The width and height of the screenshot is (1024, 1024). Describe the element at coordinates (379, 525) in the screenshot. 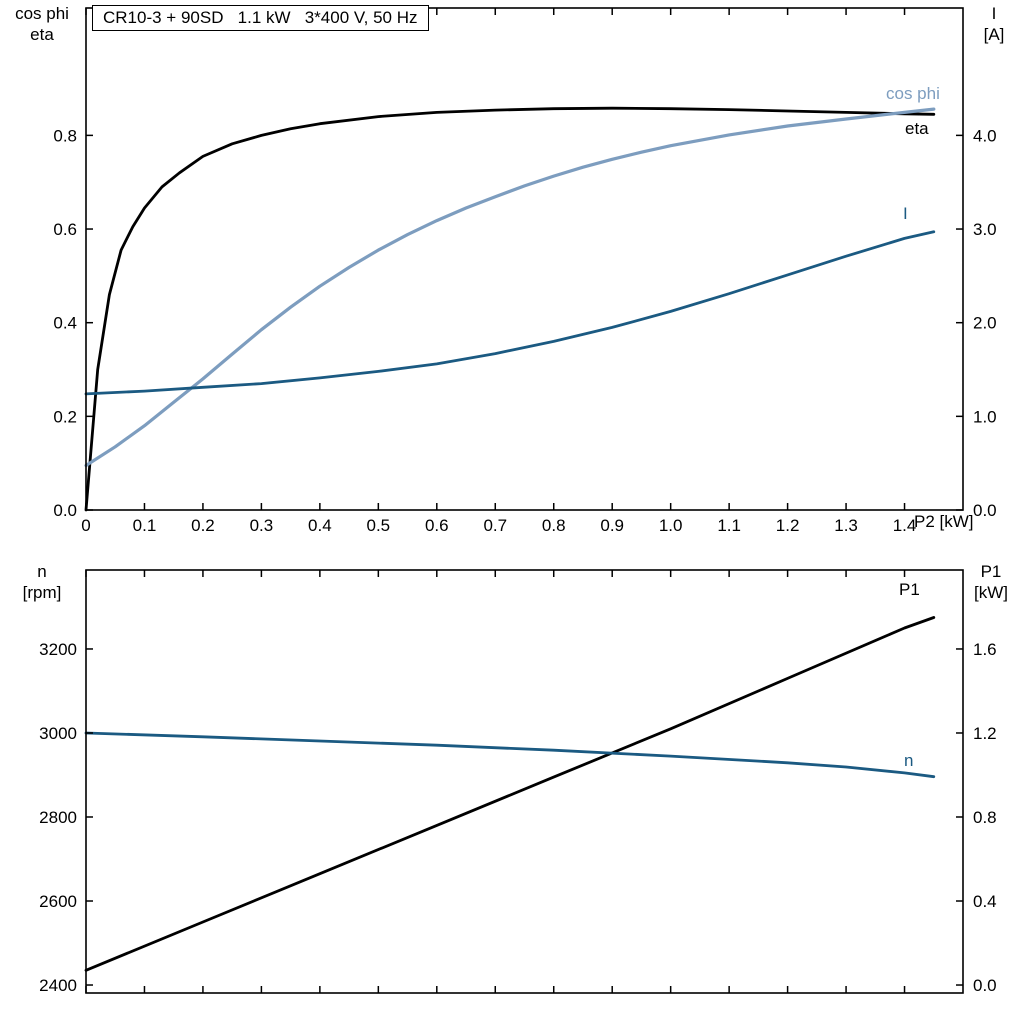

I see `x-tick-label: 0.5` at that location.